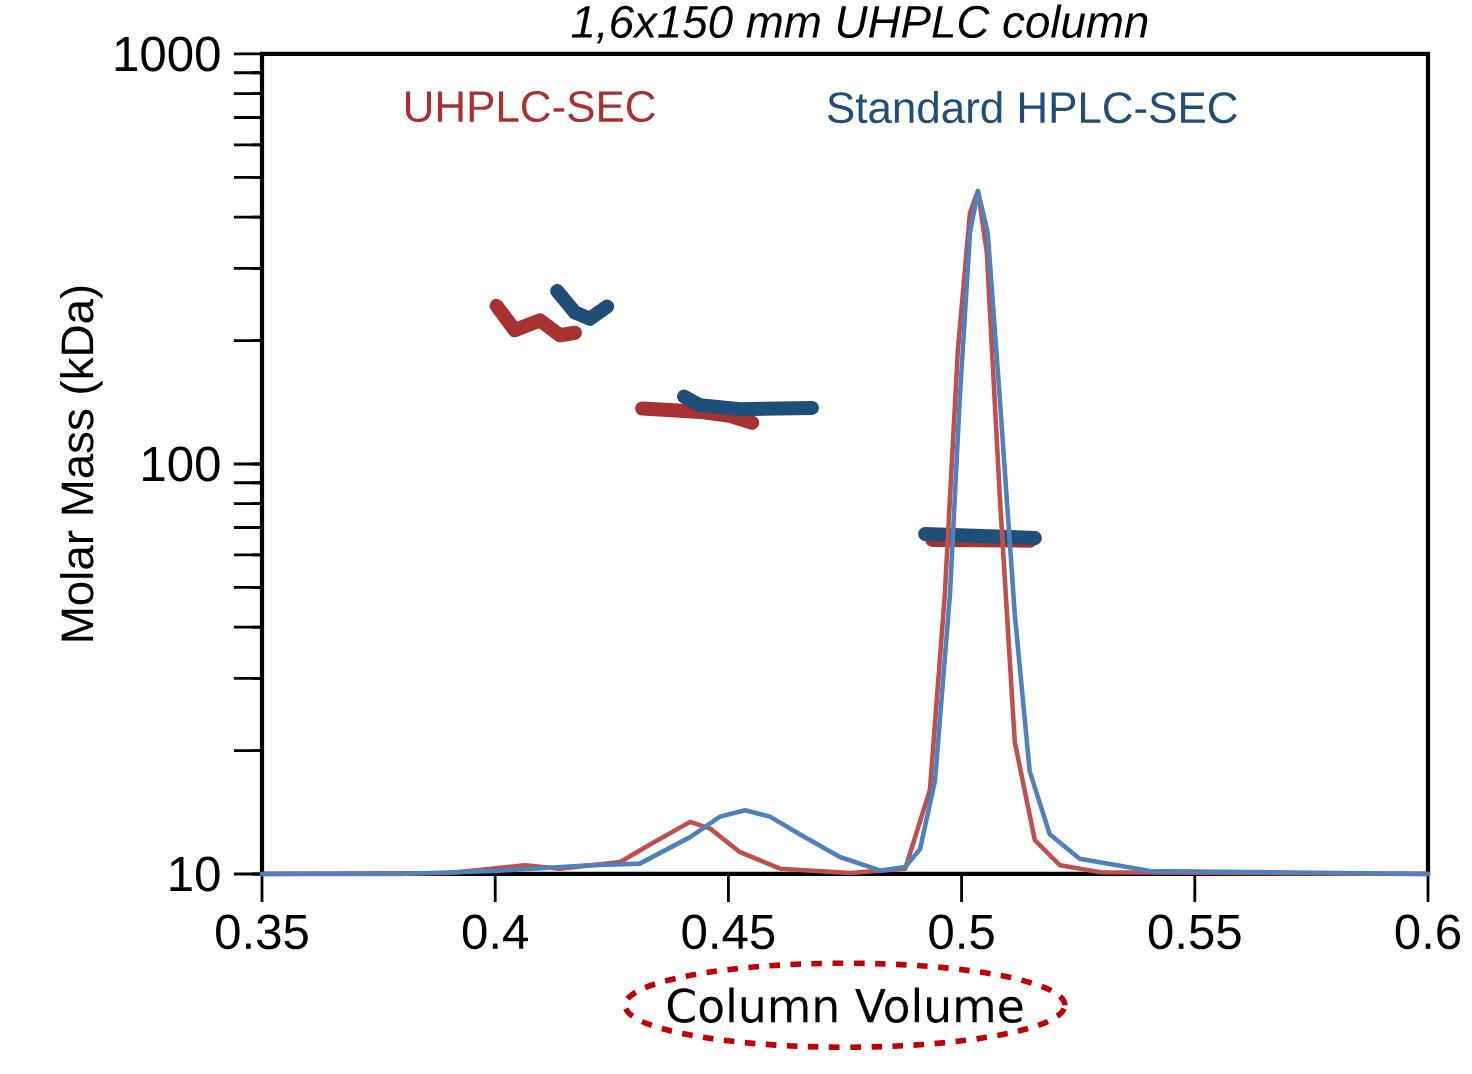 This screenshot has height=1074, width=1472. Describe the element at coordinates (1428, 932) in the screenshot. I see `x-tick-label: 0.6` at that location.